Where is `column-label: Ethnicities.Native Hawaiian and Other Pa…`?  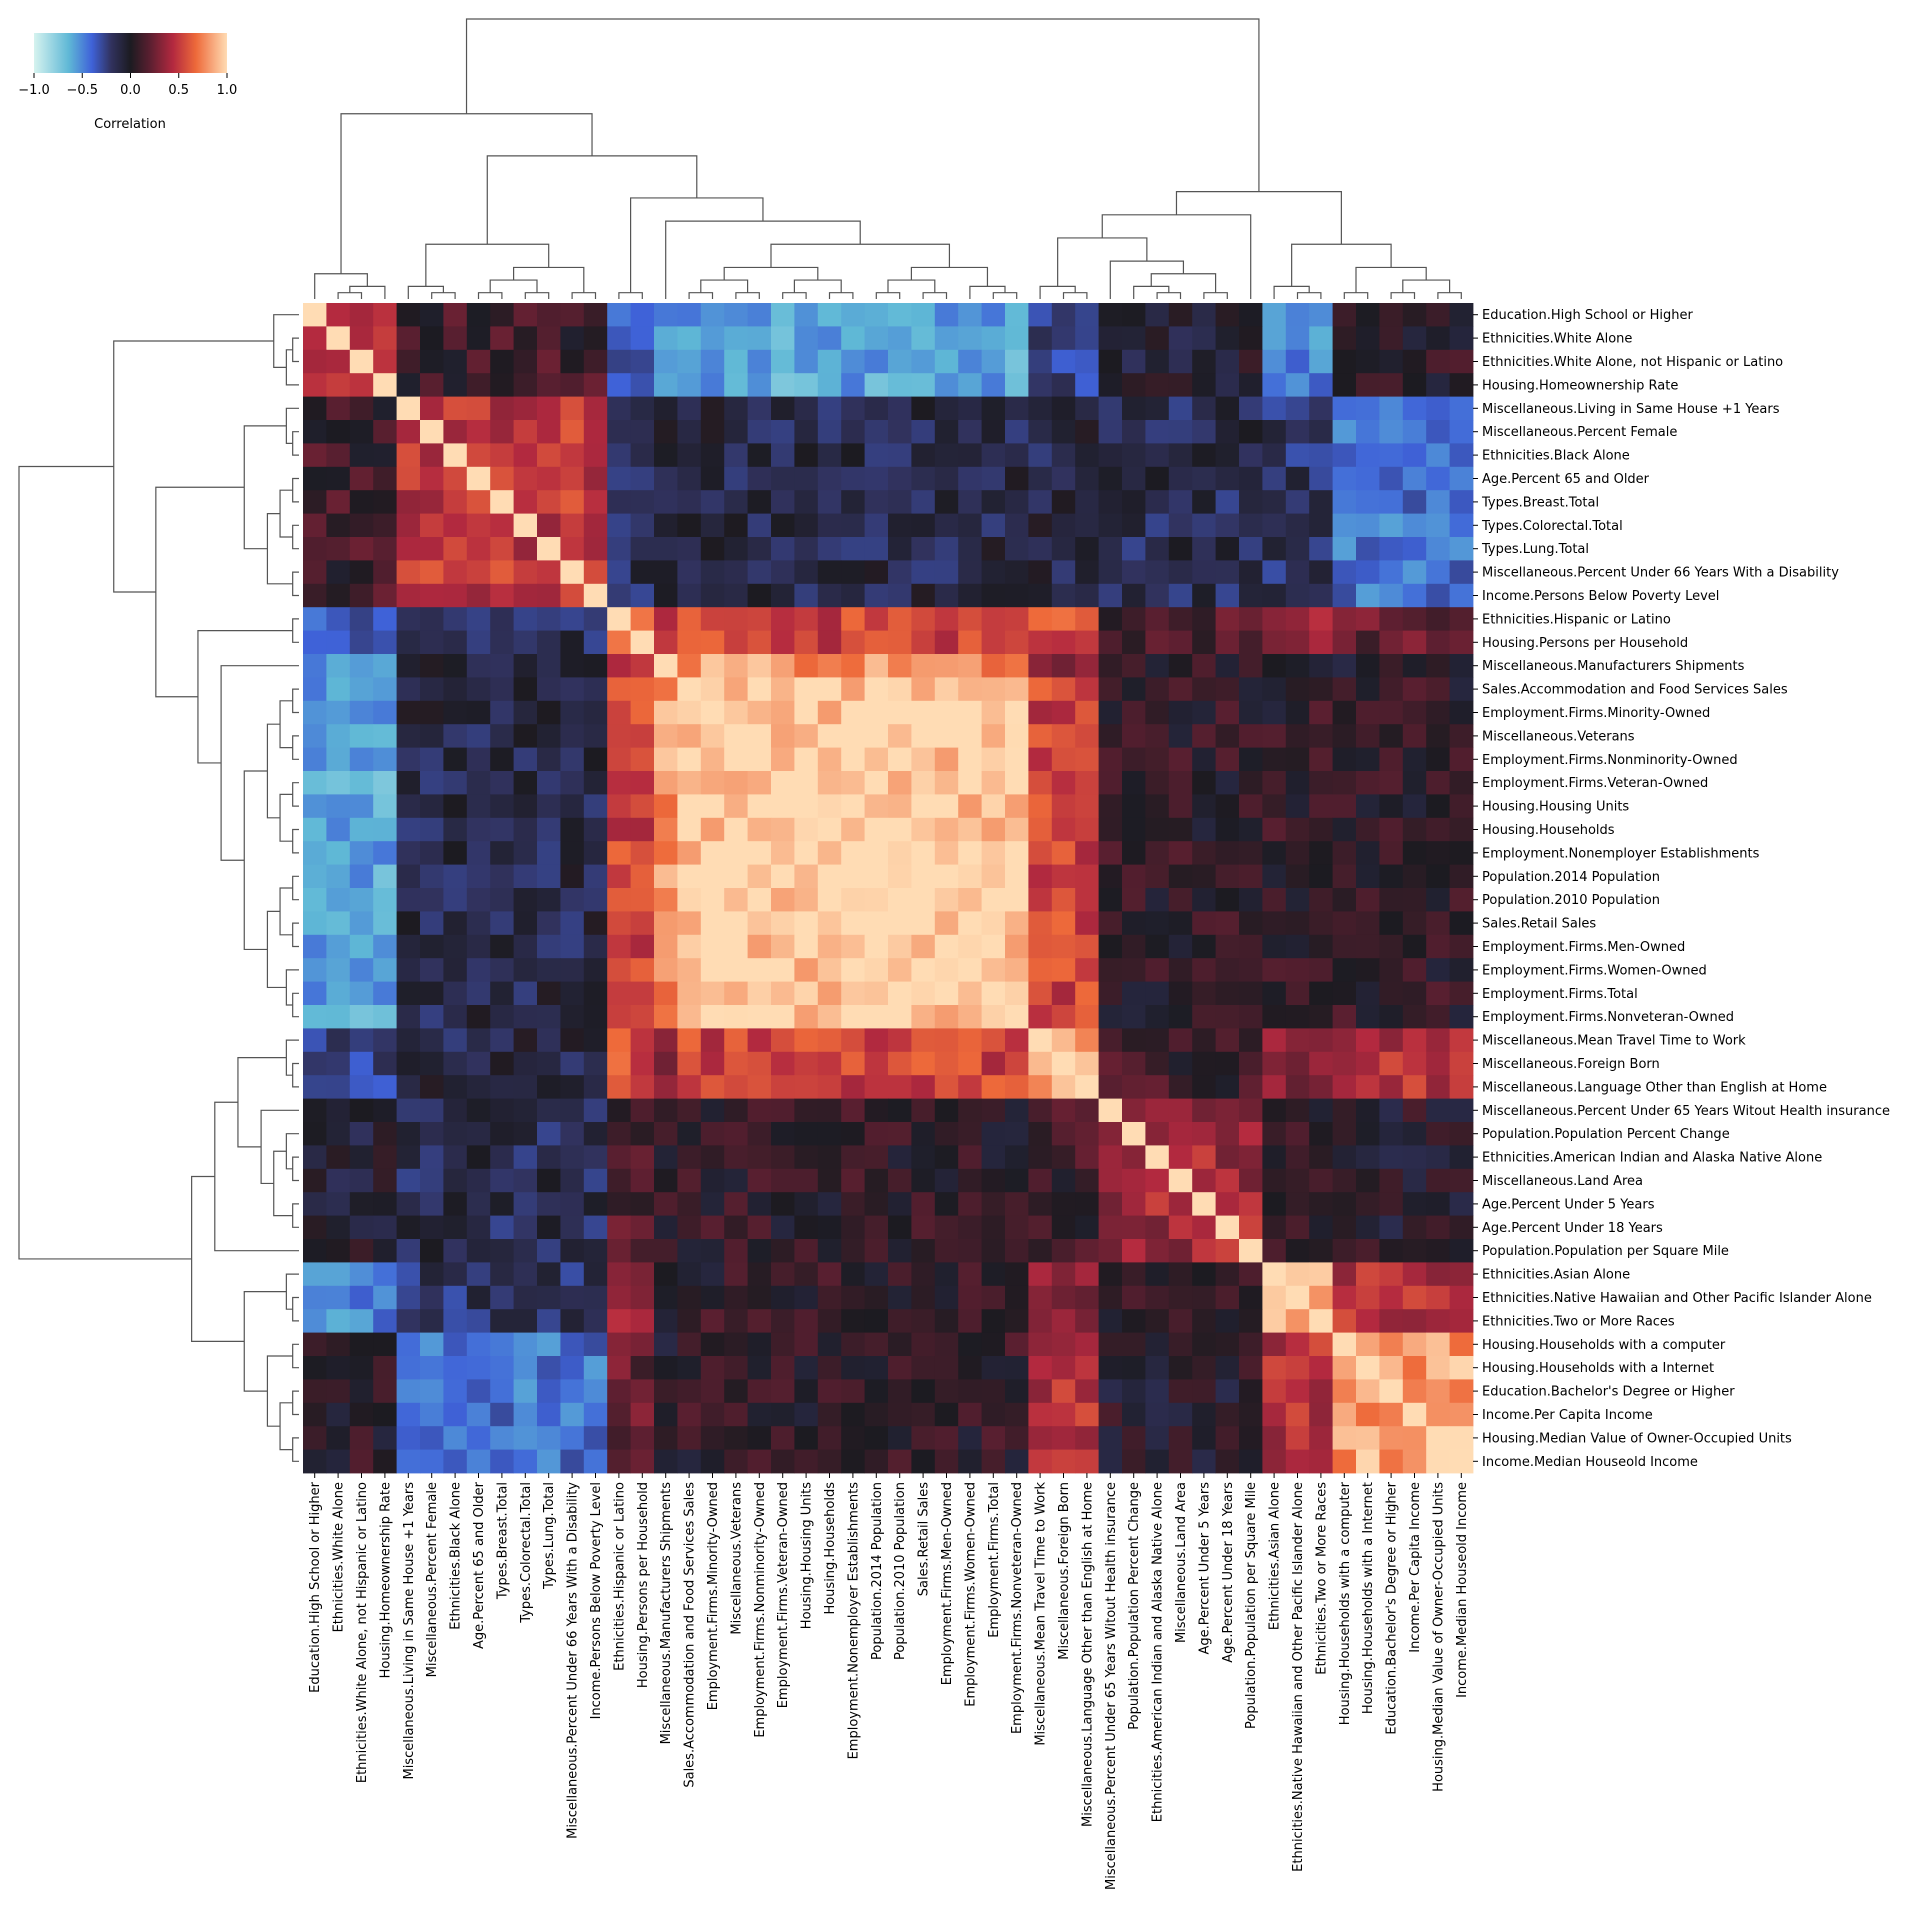
column-label: Ethnicities.Native Hawaiian and Other Pa… is located at coordinates (1298, 1677).